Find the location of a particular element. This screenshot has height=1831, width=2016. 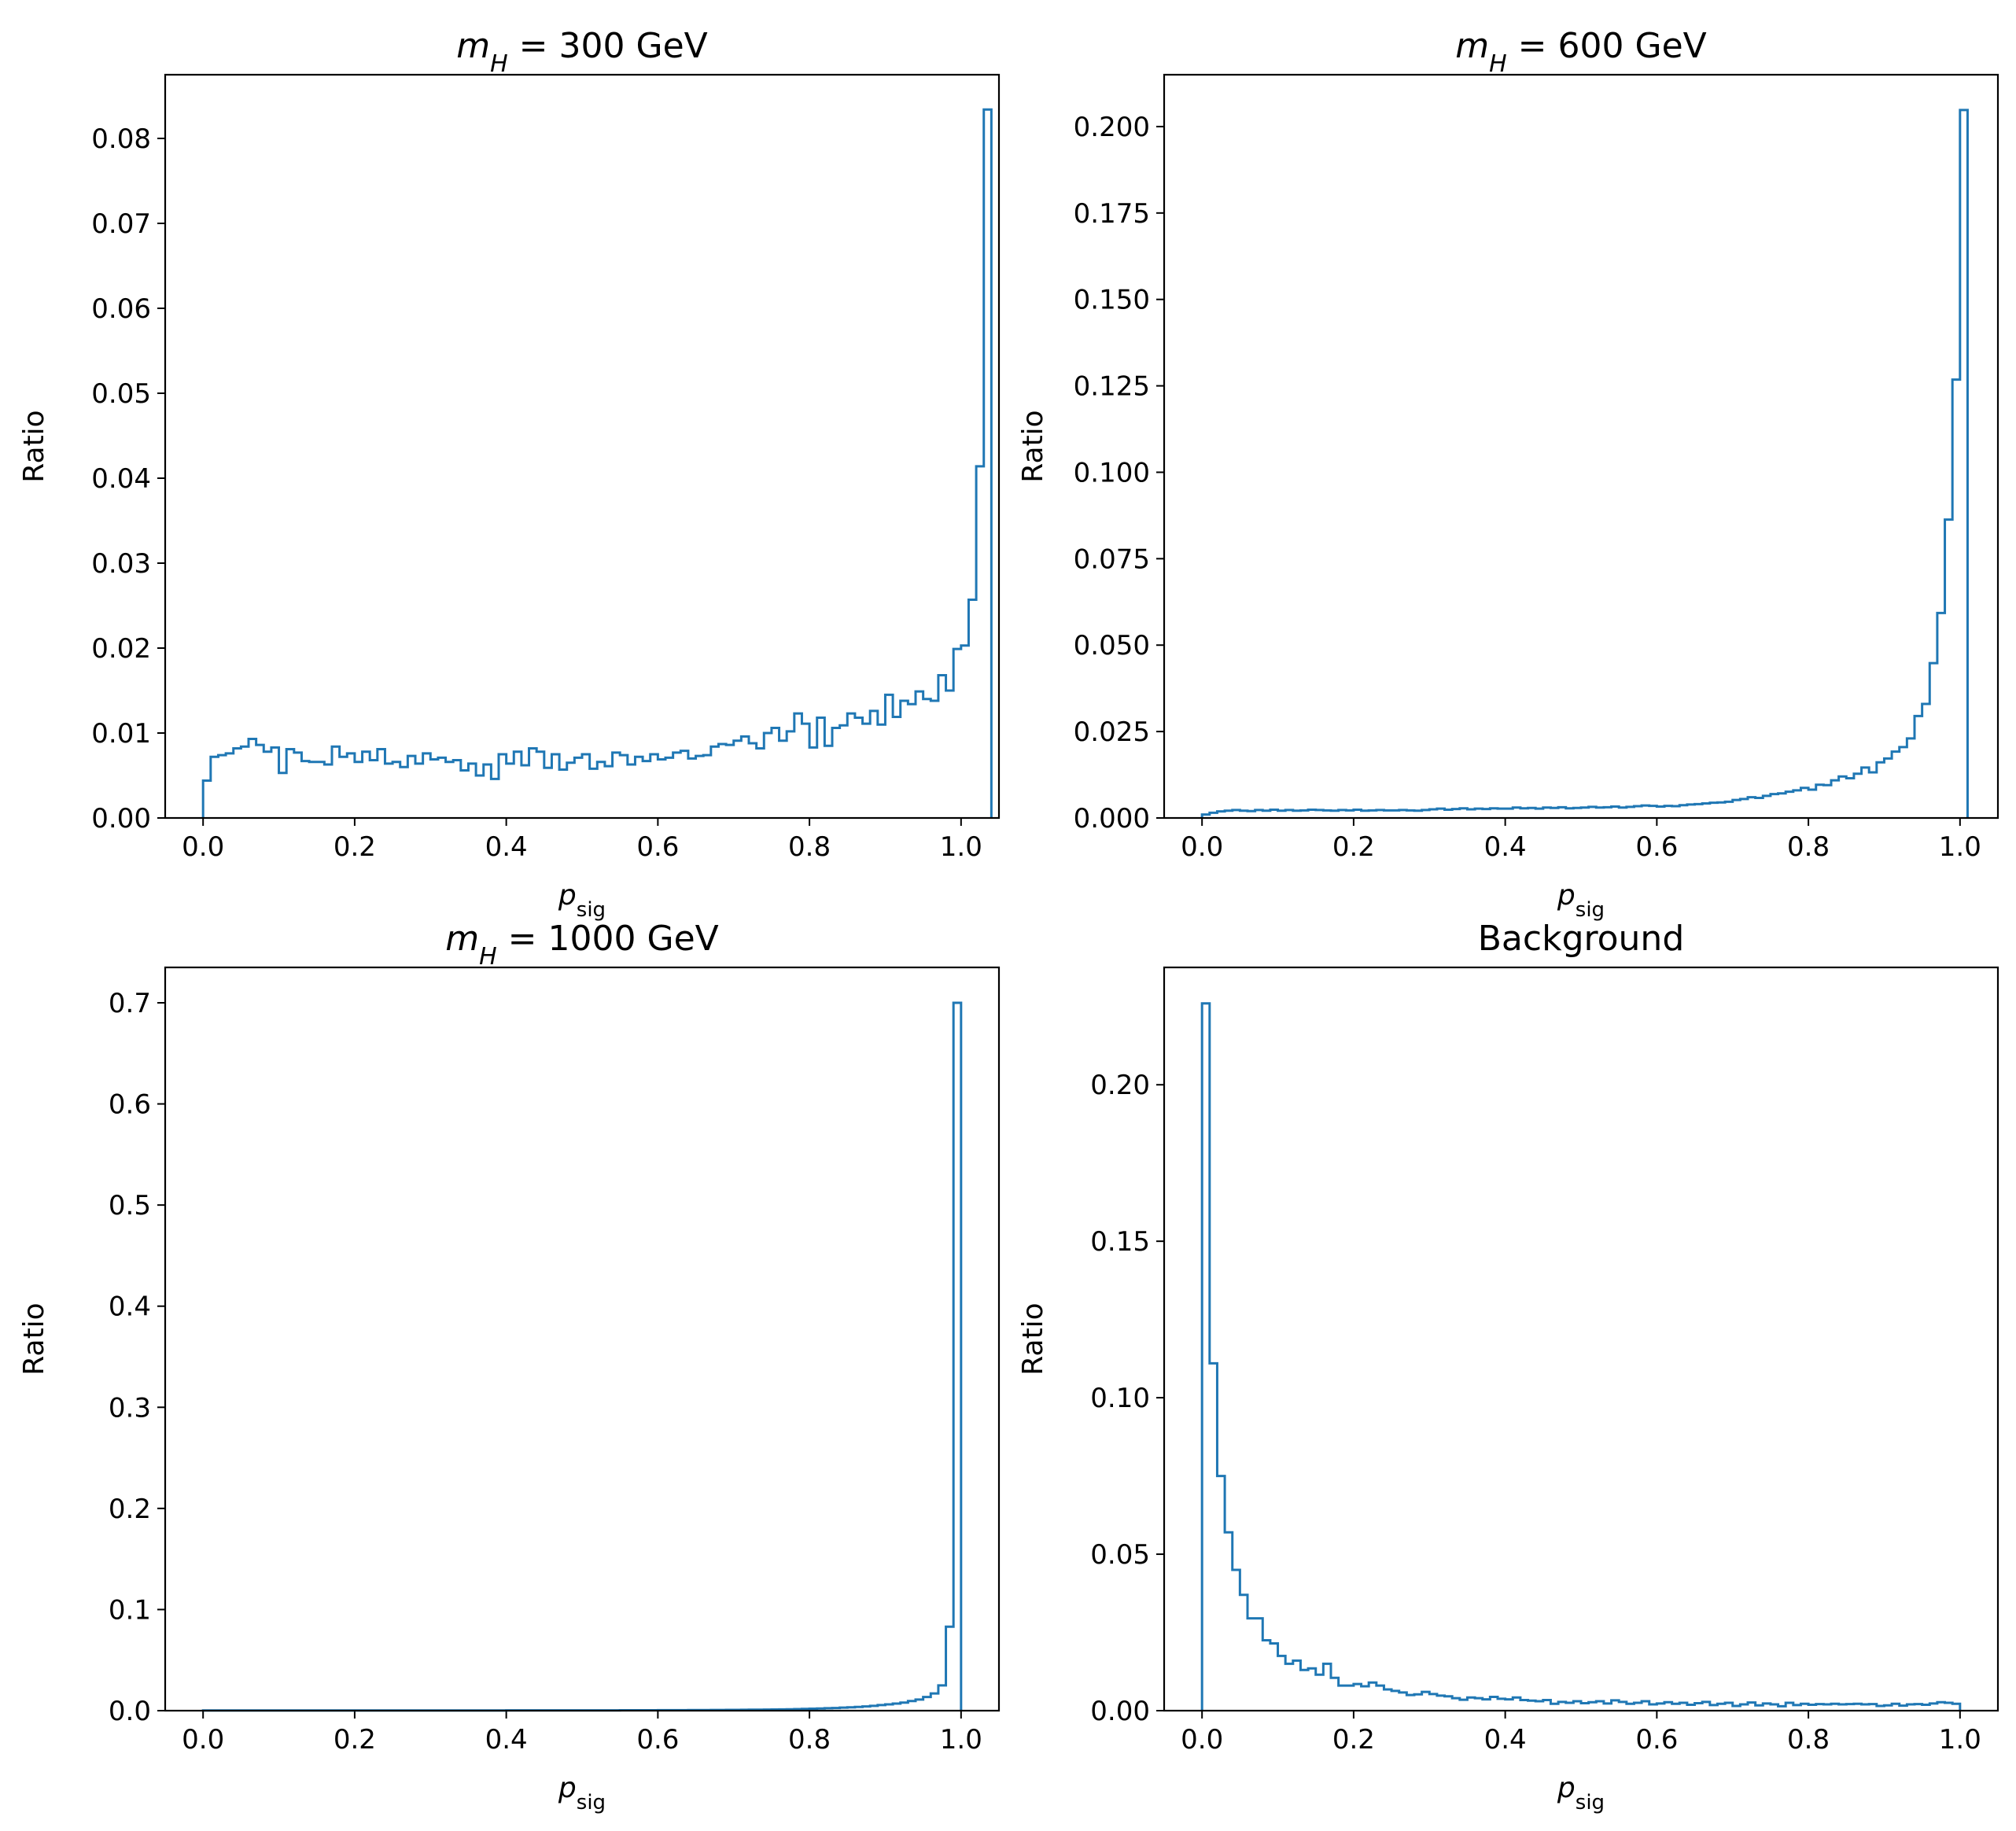

y-tick-label: 0.01 is located at coordinates (121, 734).